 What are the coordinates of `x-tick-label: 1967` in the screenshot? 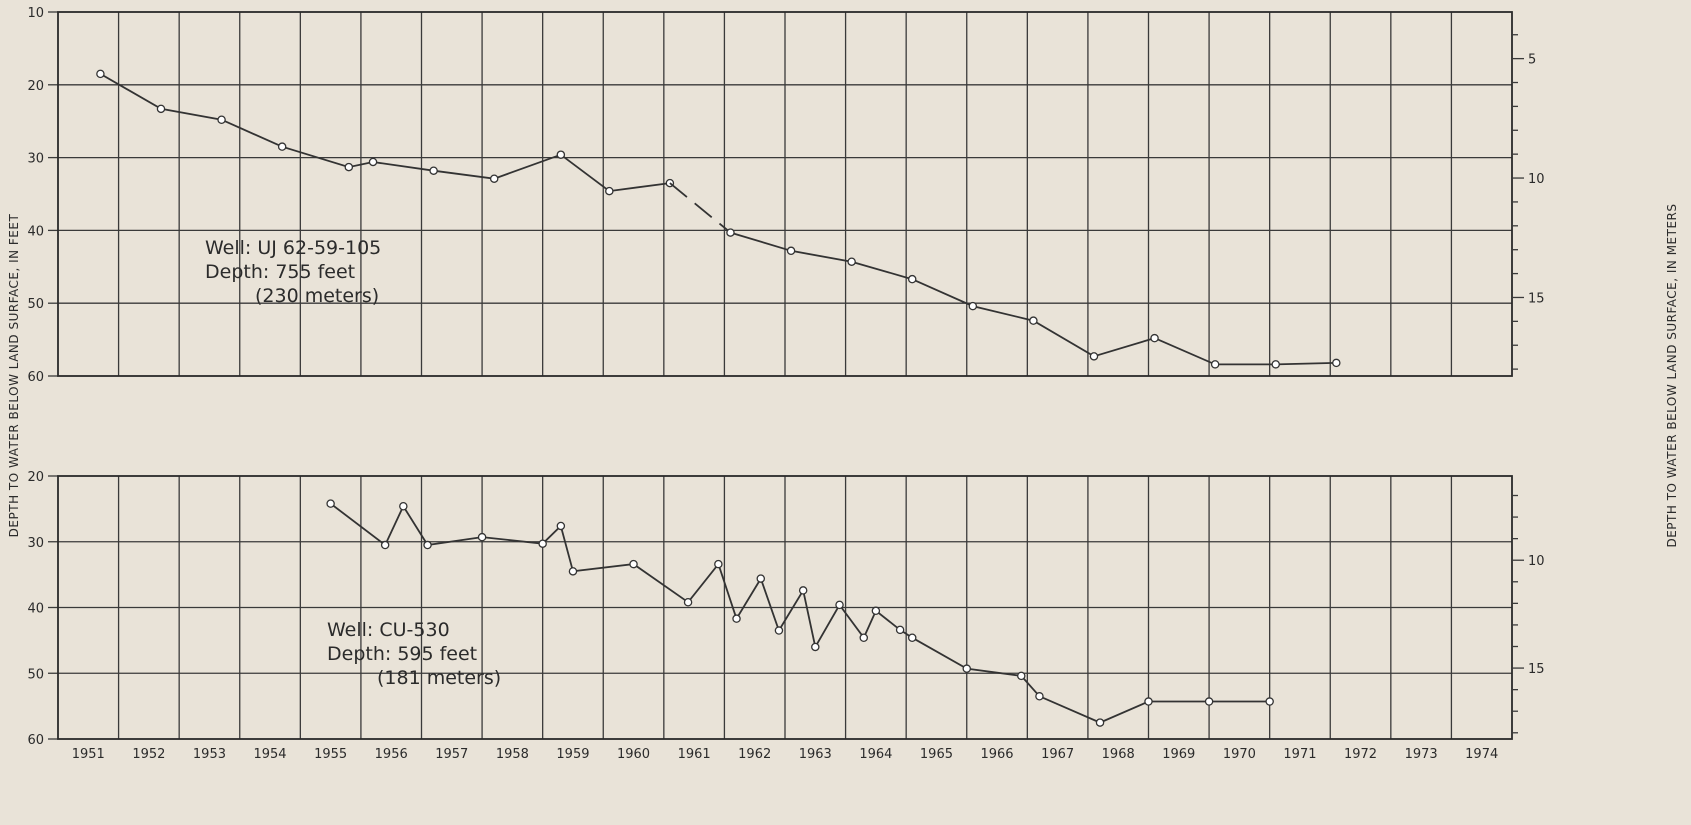 It's located at (1057, 754).